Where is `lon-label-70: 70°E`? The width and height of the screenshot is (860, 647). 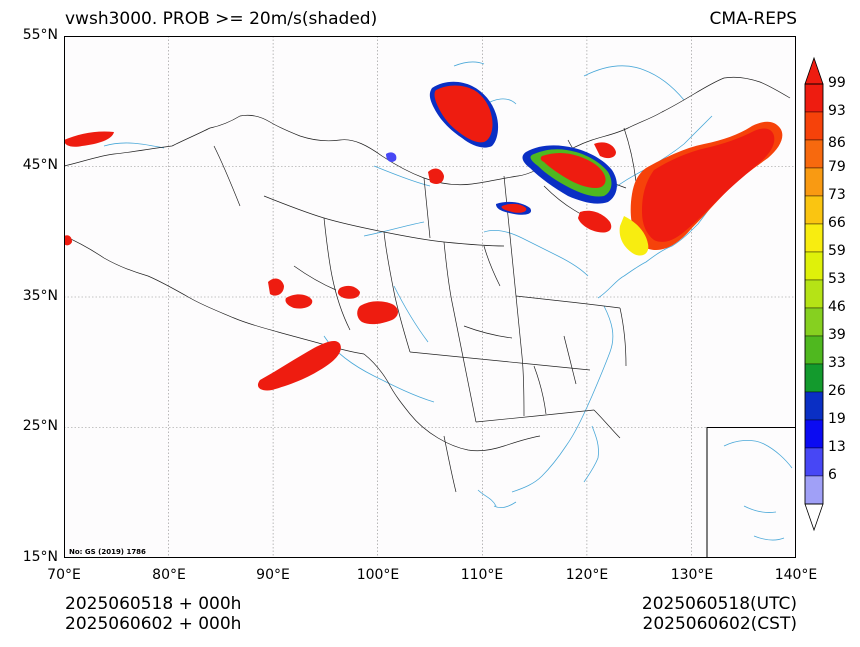
lon-label-70: 70°E is located at coordinates (64, 575).